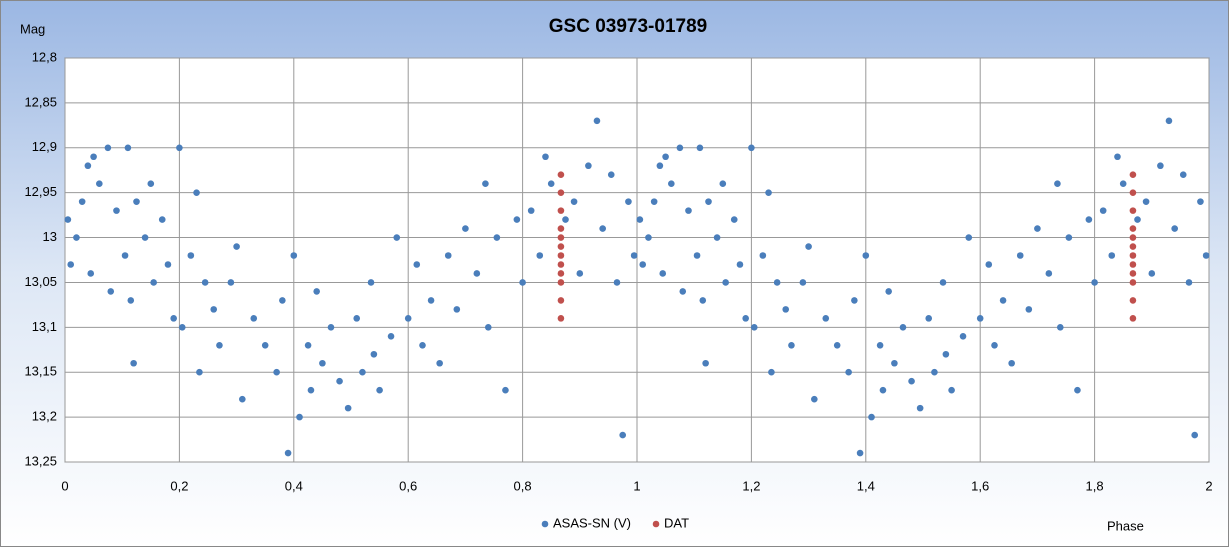 Image resolution: width=1229 pixels, height=552 pixels. I want to click on x-tick-label: 0,8, so click(523, 485).